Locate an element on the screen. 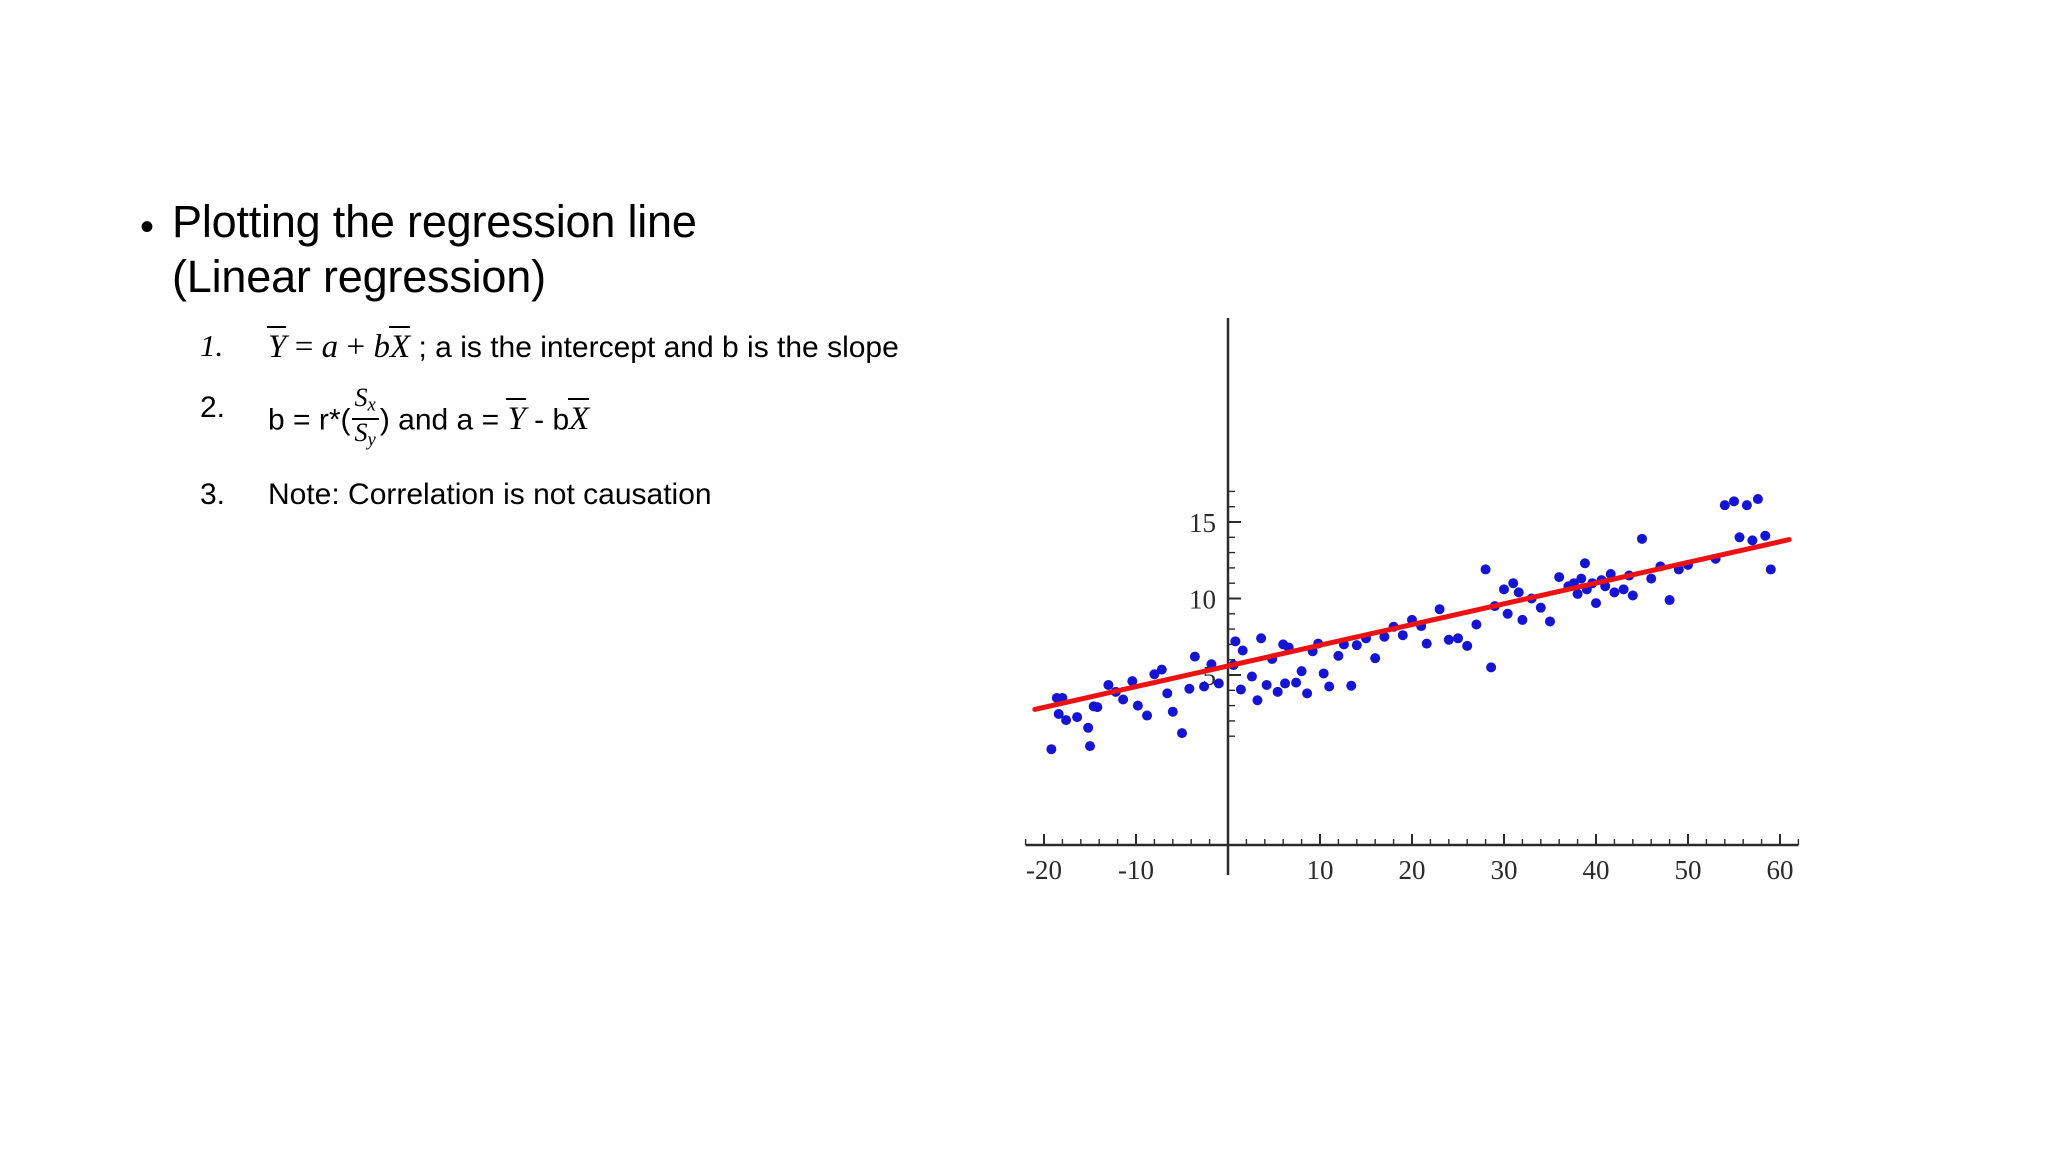  x-axis-tick-labels: -20 -10 10 20 30 40 50 60 is located at coordinates (1410, 870).